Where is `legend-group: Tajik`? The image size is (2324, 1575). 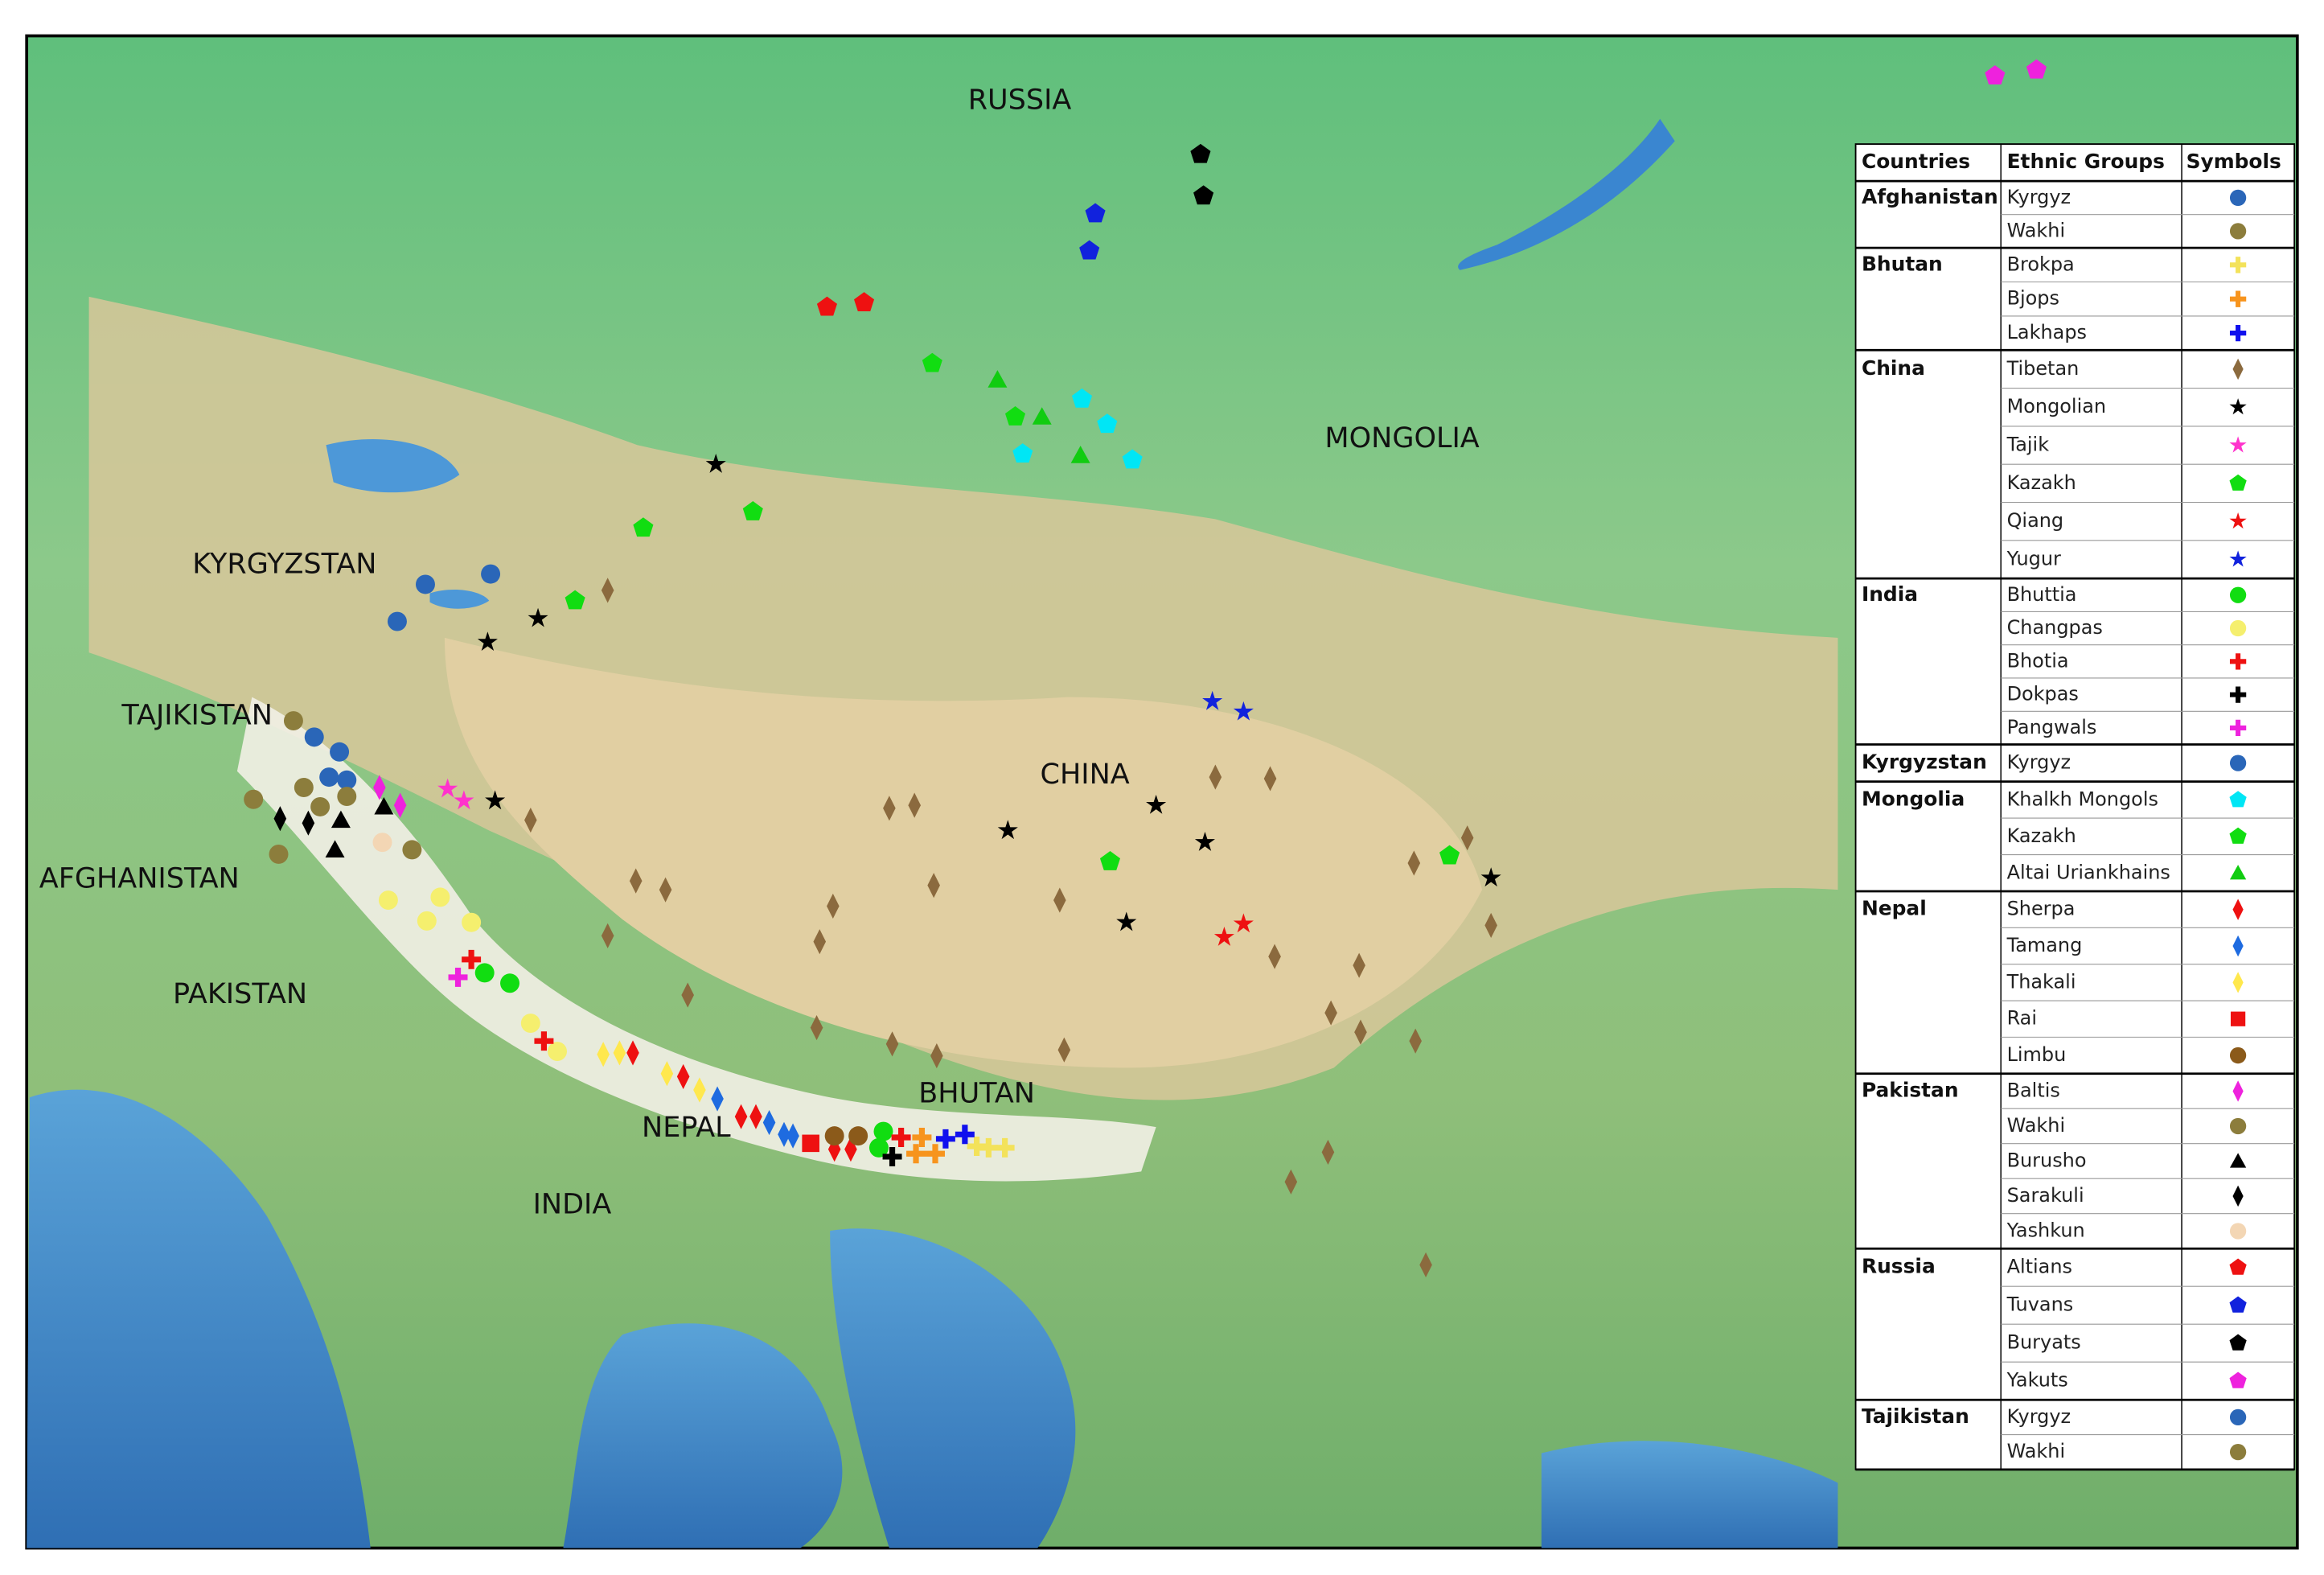 legend-group: Tajik is located at coordinates (2028, 445).